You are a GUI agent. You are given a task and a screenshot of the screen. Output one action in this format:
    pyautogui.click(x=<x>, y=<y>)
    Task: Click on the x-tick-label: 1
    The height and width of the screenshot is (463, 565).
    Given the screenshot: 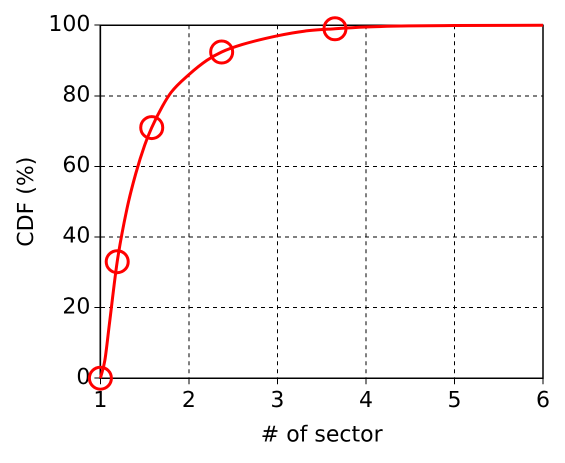 What is the action you would take?
    pyautogui.click(x=100, y=401)
    